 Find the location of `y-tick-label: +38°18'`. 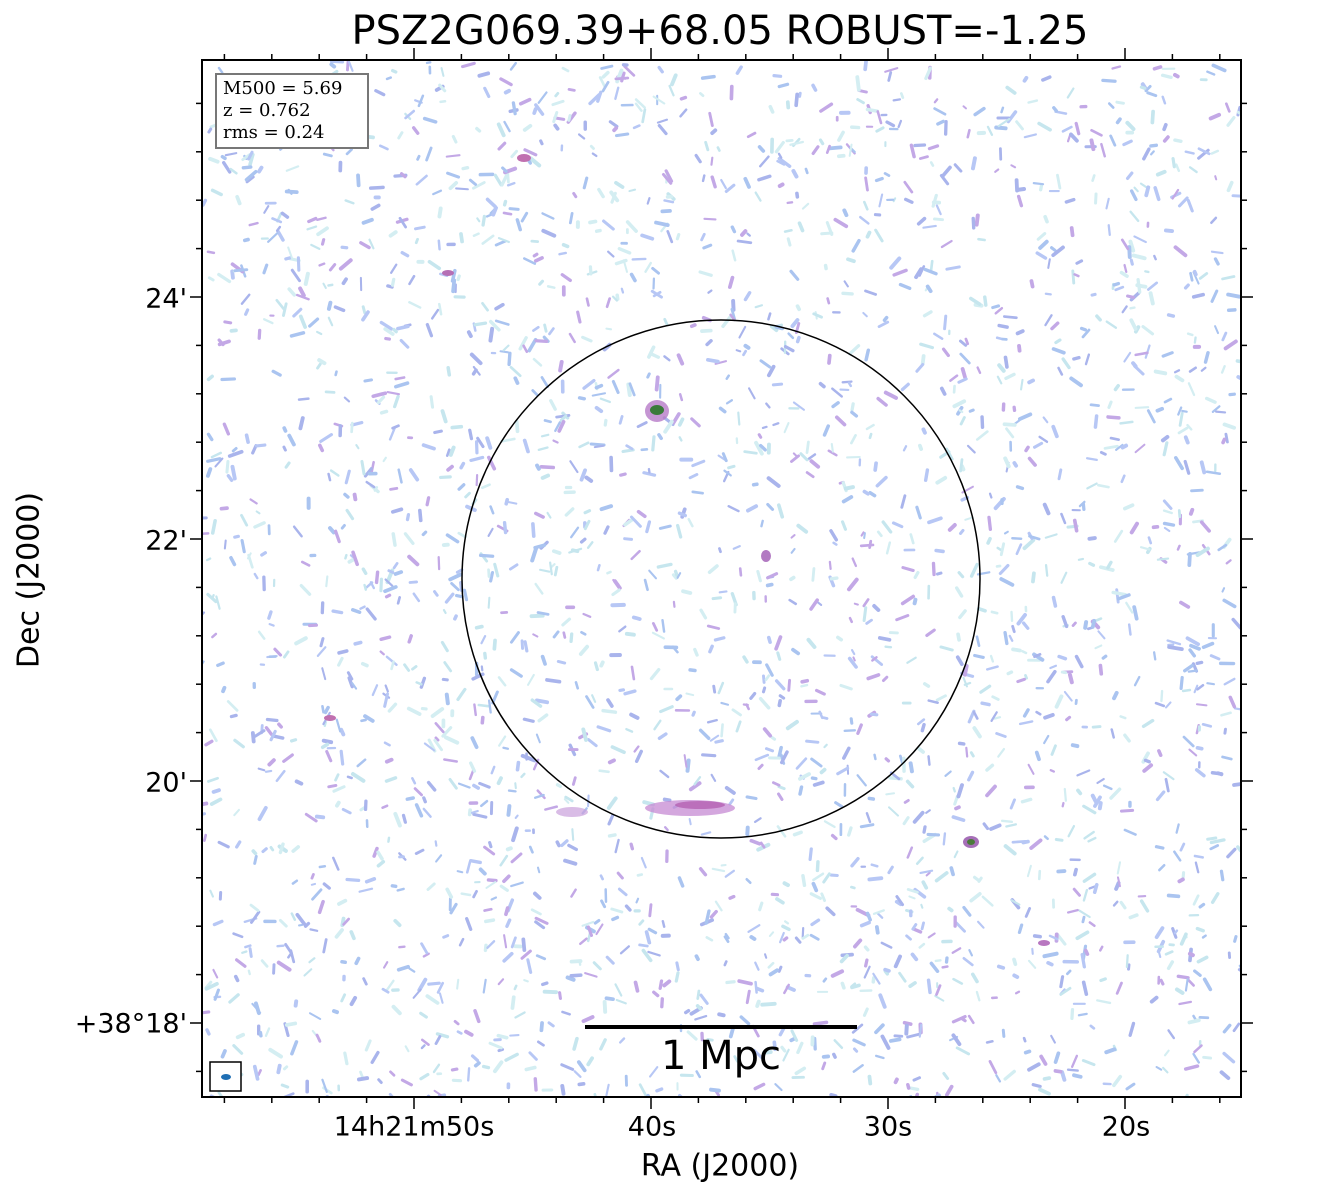

y-tick-label: +38°18' is located at coordinates (131, 1024).